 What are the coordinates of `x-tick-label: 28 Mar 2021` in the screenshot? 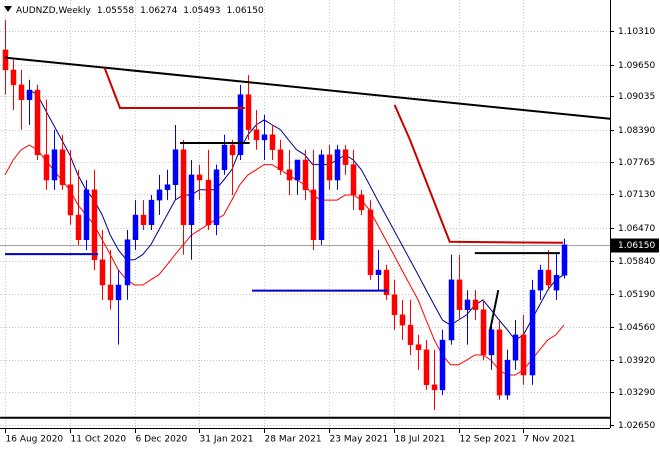 It's located at (293, 440).